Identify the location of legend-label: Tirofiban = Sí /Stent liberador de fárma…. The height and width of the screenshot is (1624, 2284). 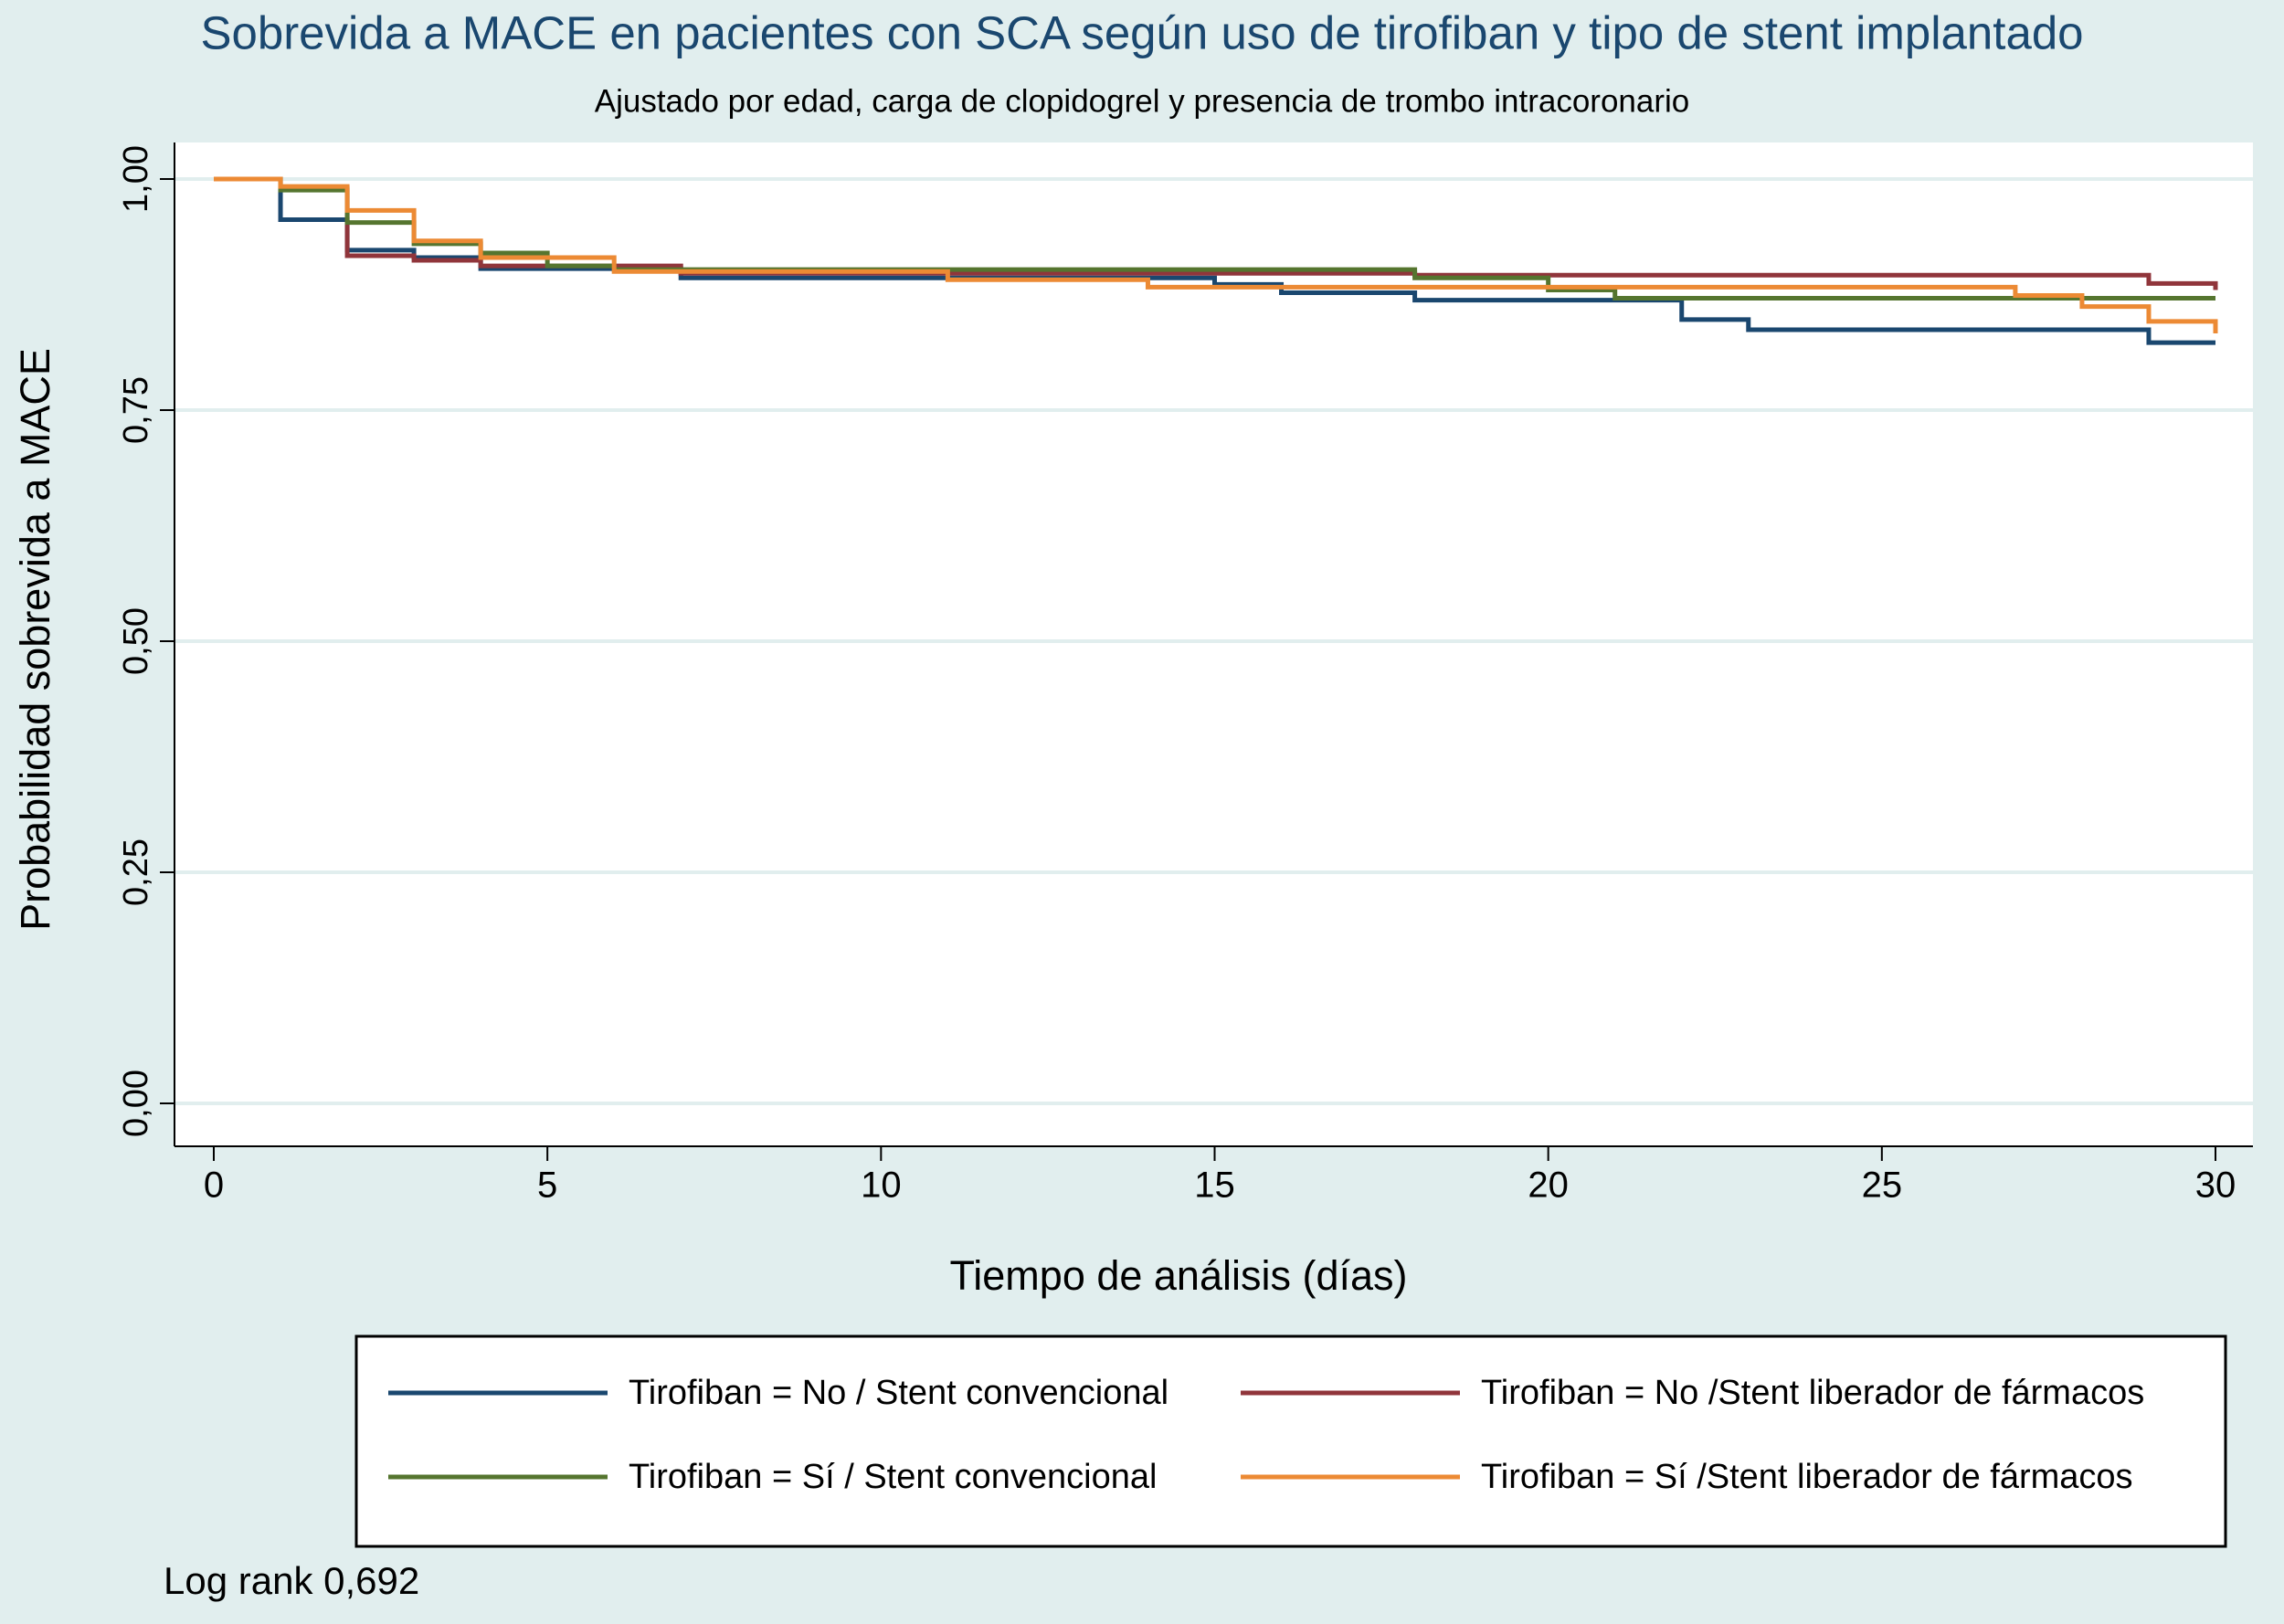
(1807, 1477).